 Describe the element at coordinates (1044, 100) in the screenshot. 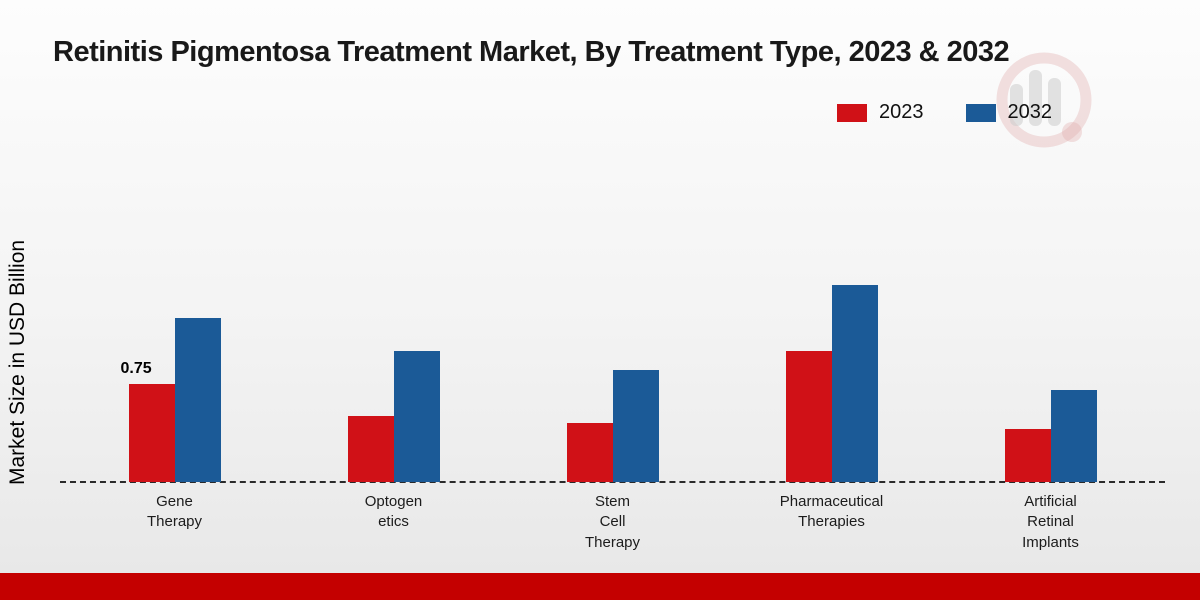

I see `watermark-logo` at that location.